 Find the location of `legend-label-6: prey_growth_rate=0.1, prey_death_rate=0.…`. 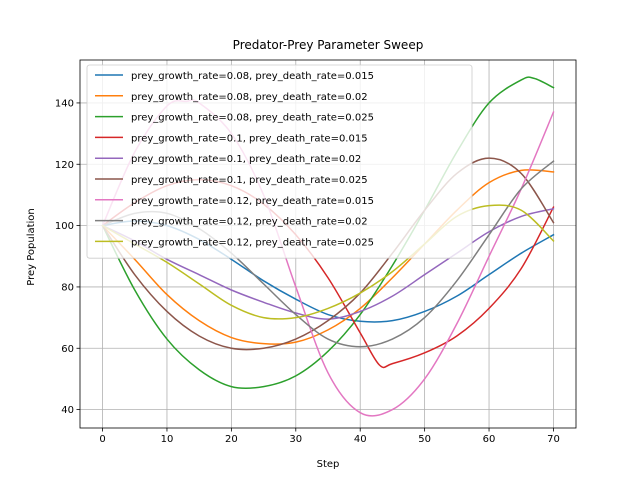

legend-label-6: prey_growth_rate=0.1, prey_death_rate=0.… is located at coordinates (249, 180).